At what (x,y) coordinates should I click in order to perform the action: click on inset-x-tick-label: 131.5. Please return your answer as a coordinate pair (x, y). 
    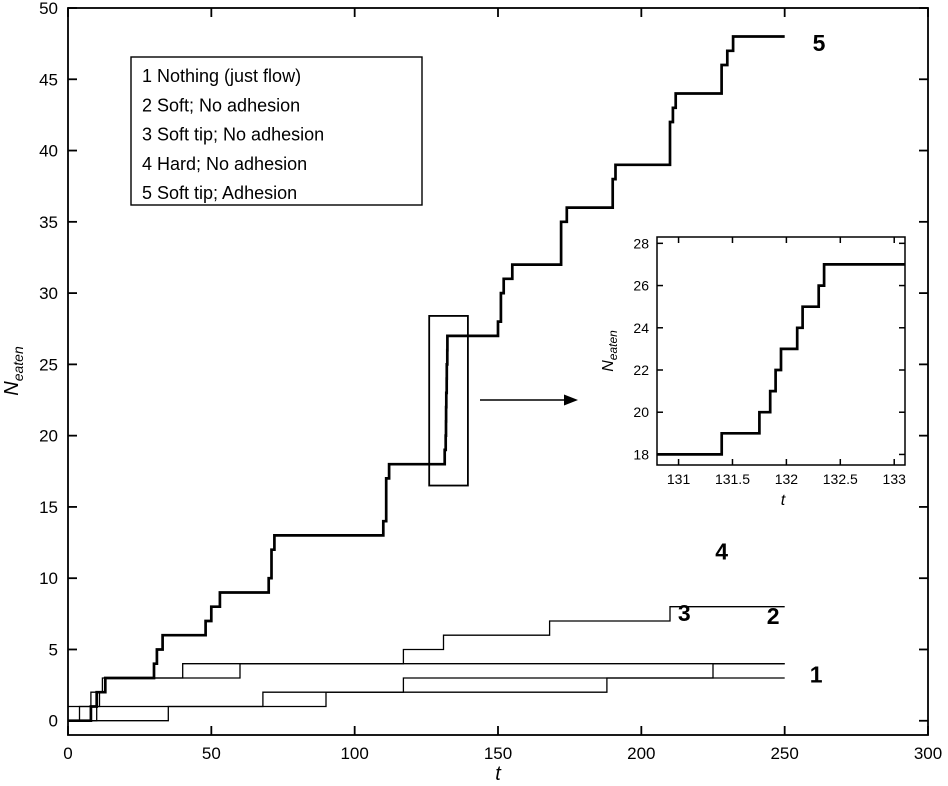
    Looking at the image, I should click on (732, 479).